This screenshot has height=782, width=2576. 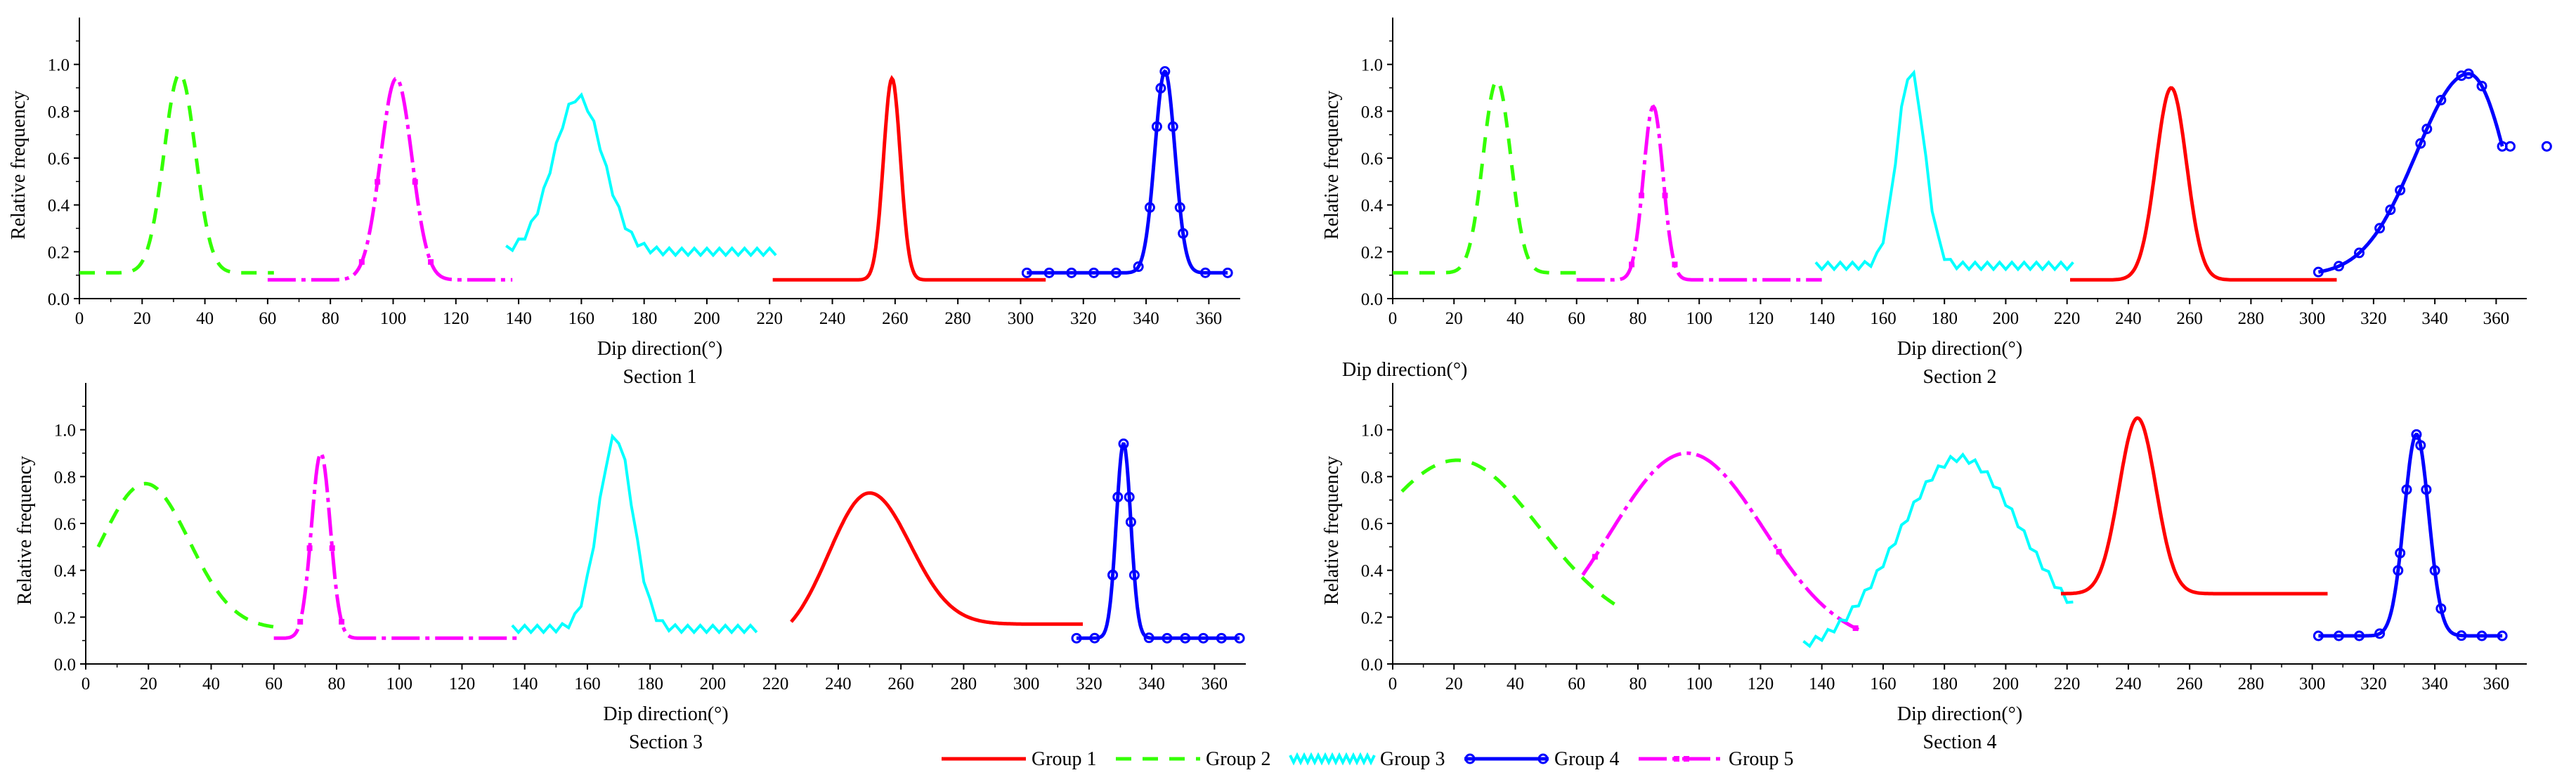 What do you see at coordinates (937, 558) in the screenshot?
I see `series-line-group1` at bounding box center [937, 558].